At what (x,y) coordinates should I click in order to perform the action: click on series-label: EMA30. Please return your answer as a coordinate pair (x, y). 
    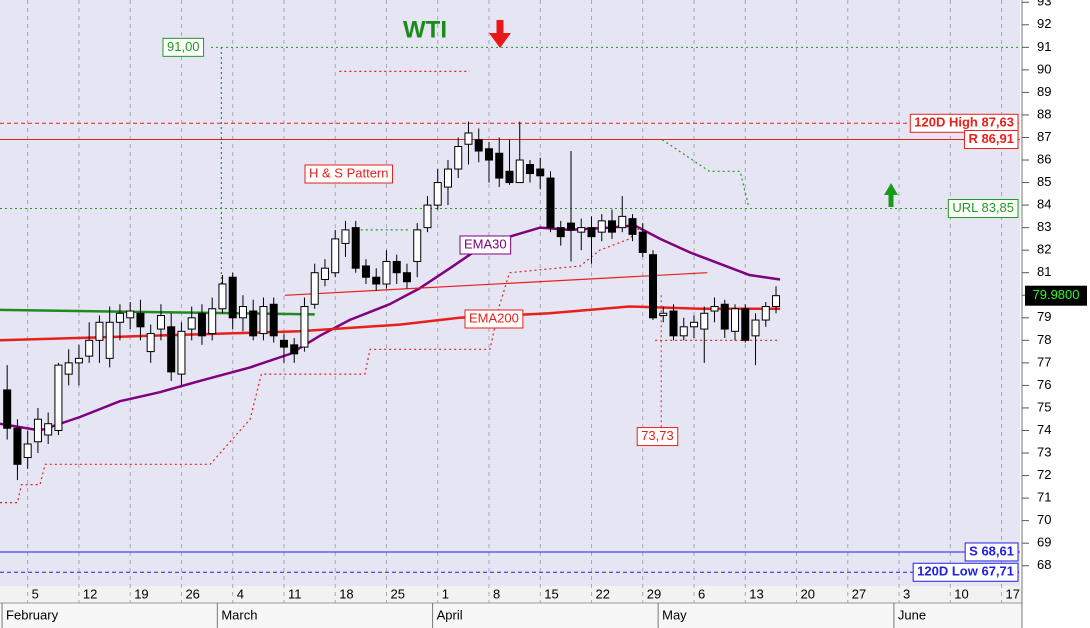
    Looking at the image, I should click on (485, 243).